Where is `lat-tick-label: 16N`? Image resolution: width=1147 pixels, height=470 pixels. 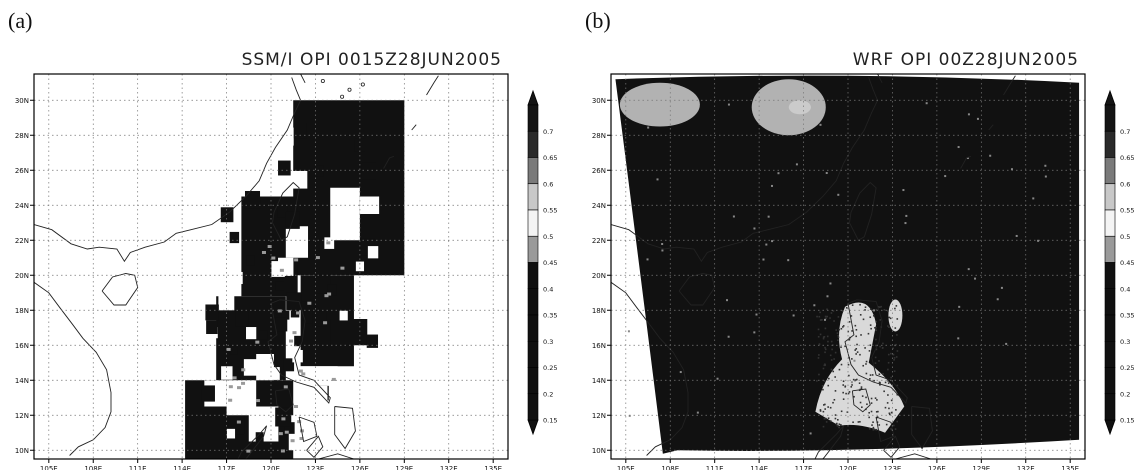 lat-tick-label: 16N is located at coordinates (22, 346).